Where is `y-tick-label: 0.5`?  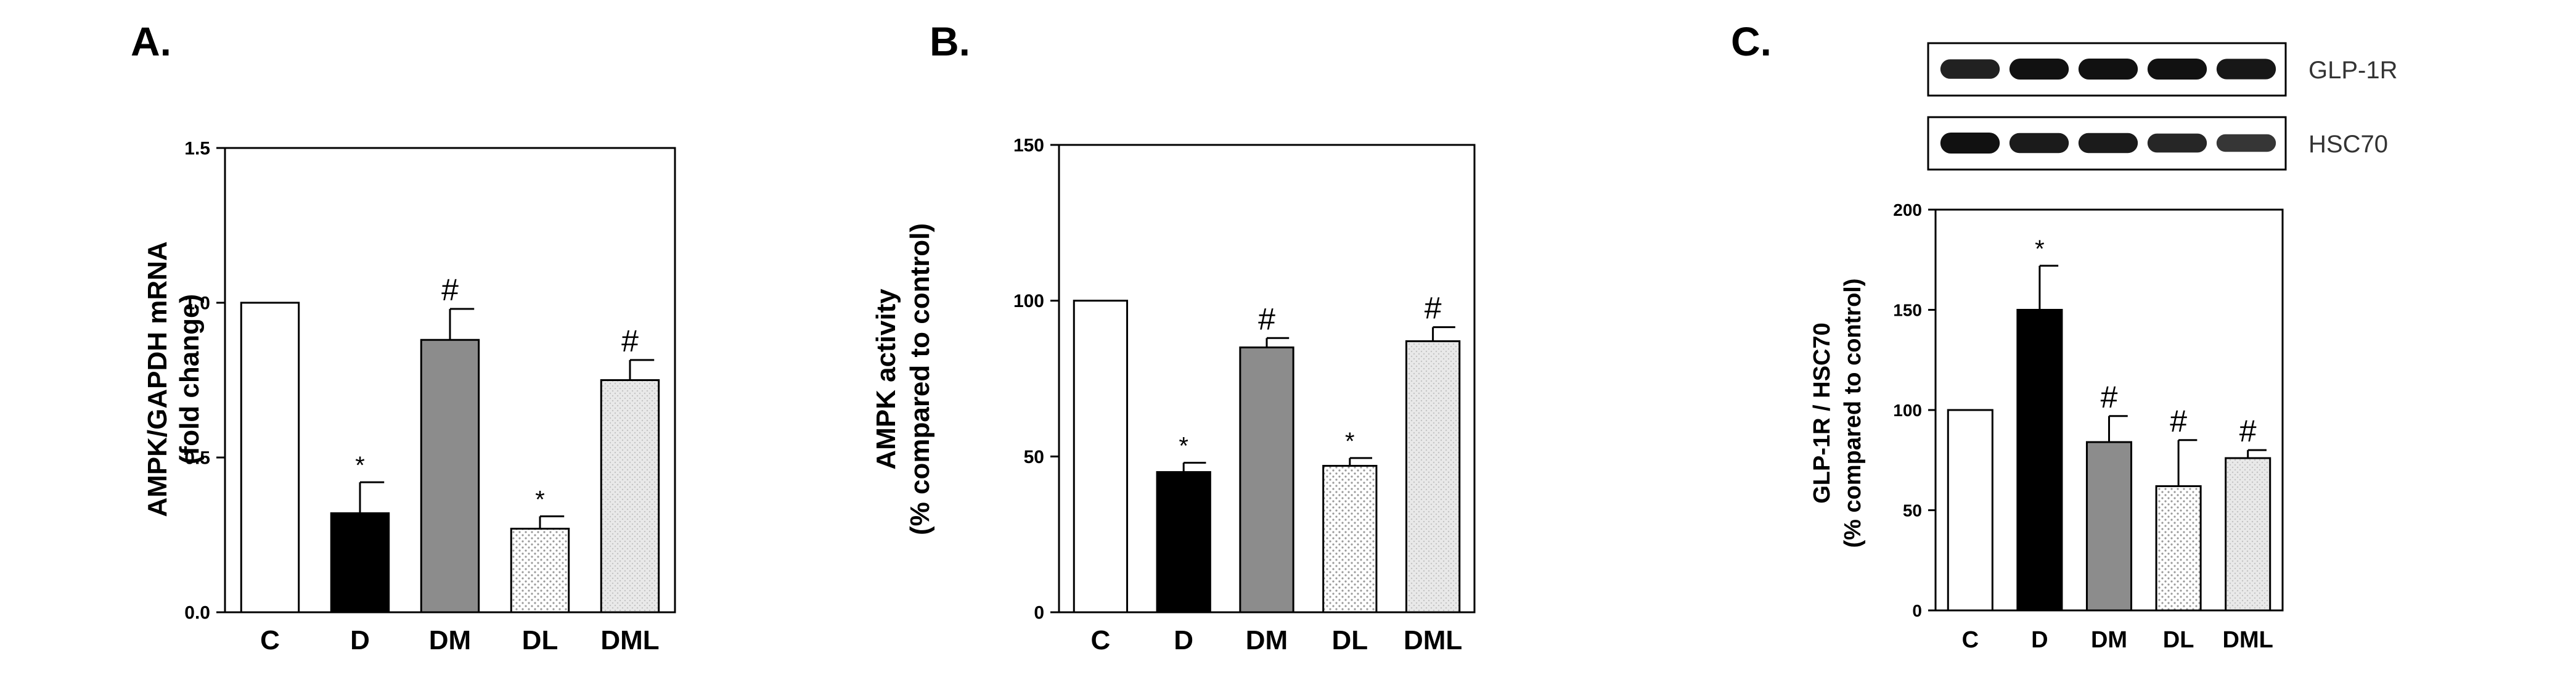
y-tick-label: 0.5 is located at coordinates (197, 459).